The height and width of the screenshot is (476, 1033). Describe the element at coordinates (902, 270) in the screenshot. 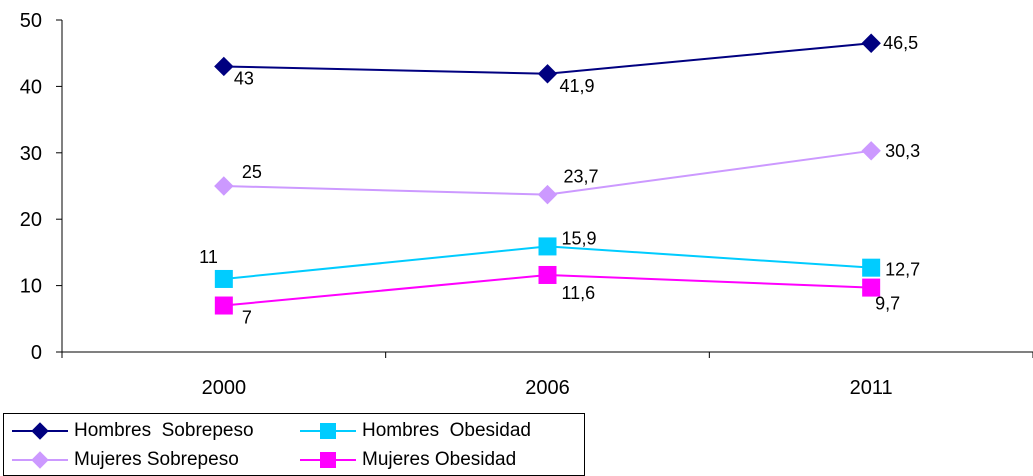

I see `data-label: 12,7` at that location.